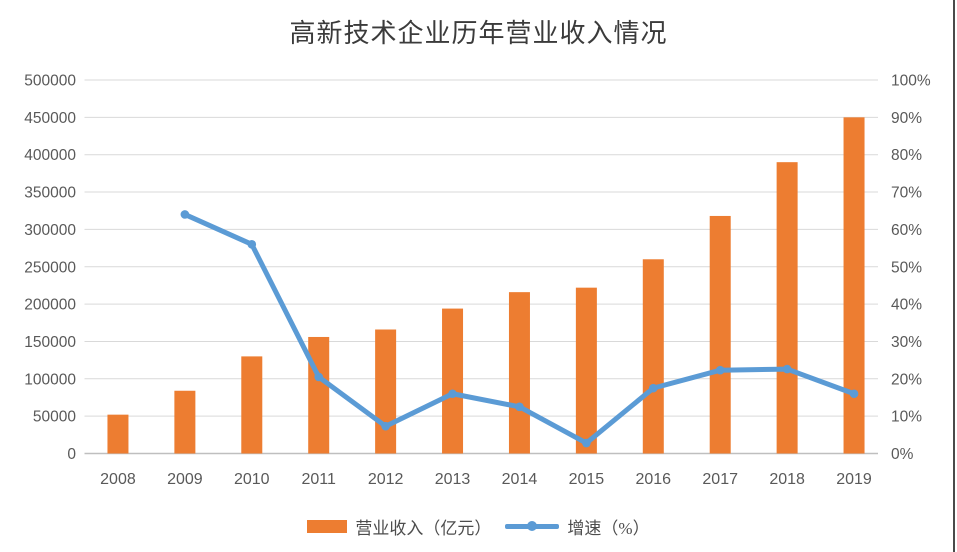 The width and height of the screenshot is (957, 552). I want to click on x-axis-label: 2009, so click(185, 479).